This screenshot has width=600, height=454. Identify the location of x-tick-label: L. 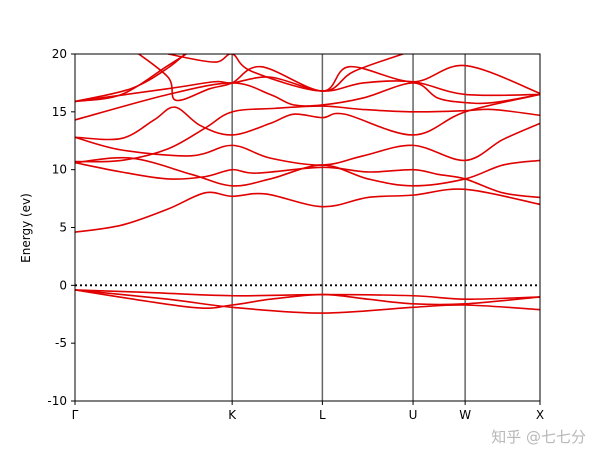
(322, 415).